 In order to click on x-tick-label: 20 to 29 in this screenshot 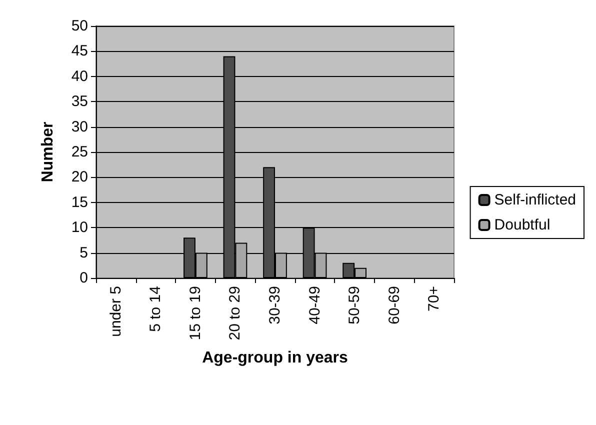, I will do `click(235, 313)`.